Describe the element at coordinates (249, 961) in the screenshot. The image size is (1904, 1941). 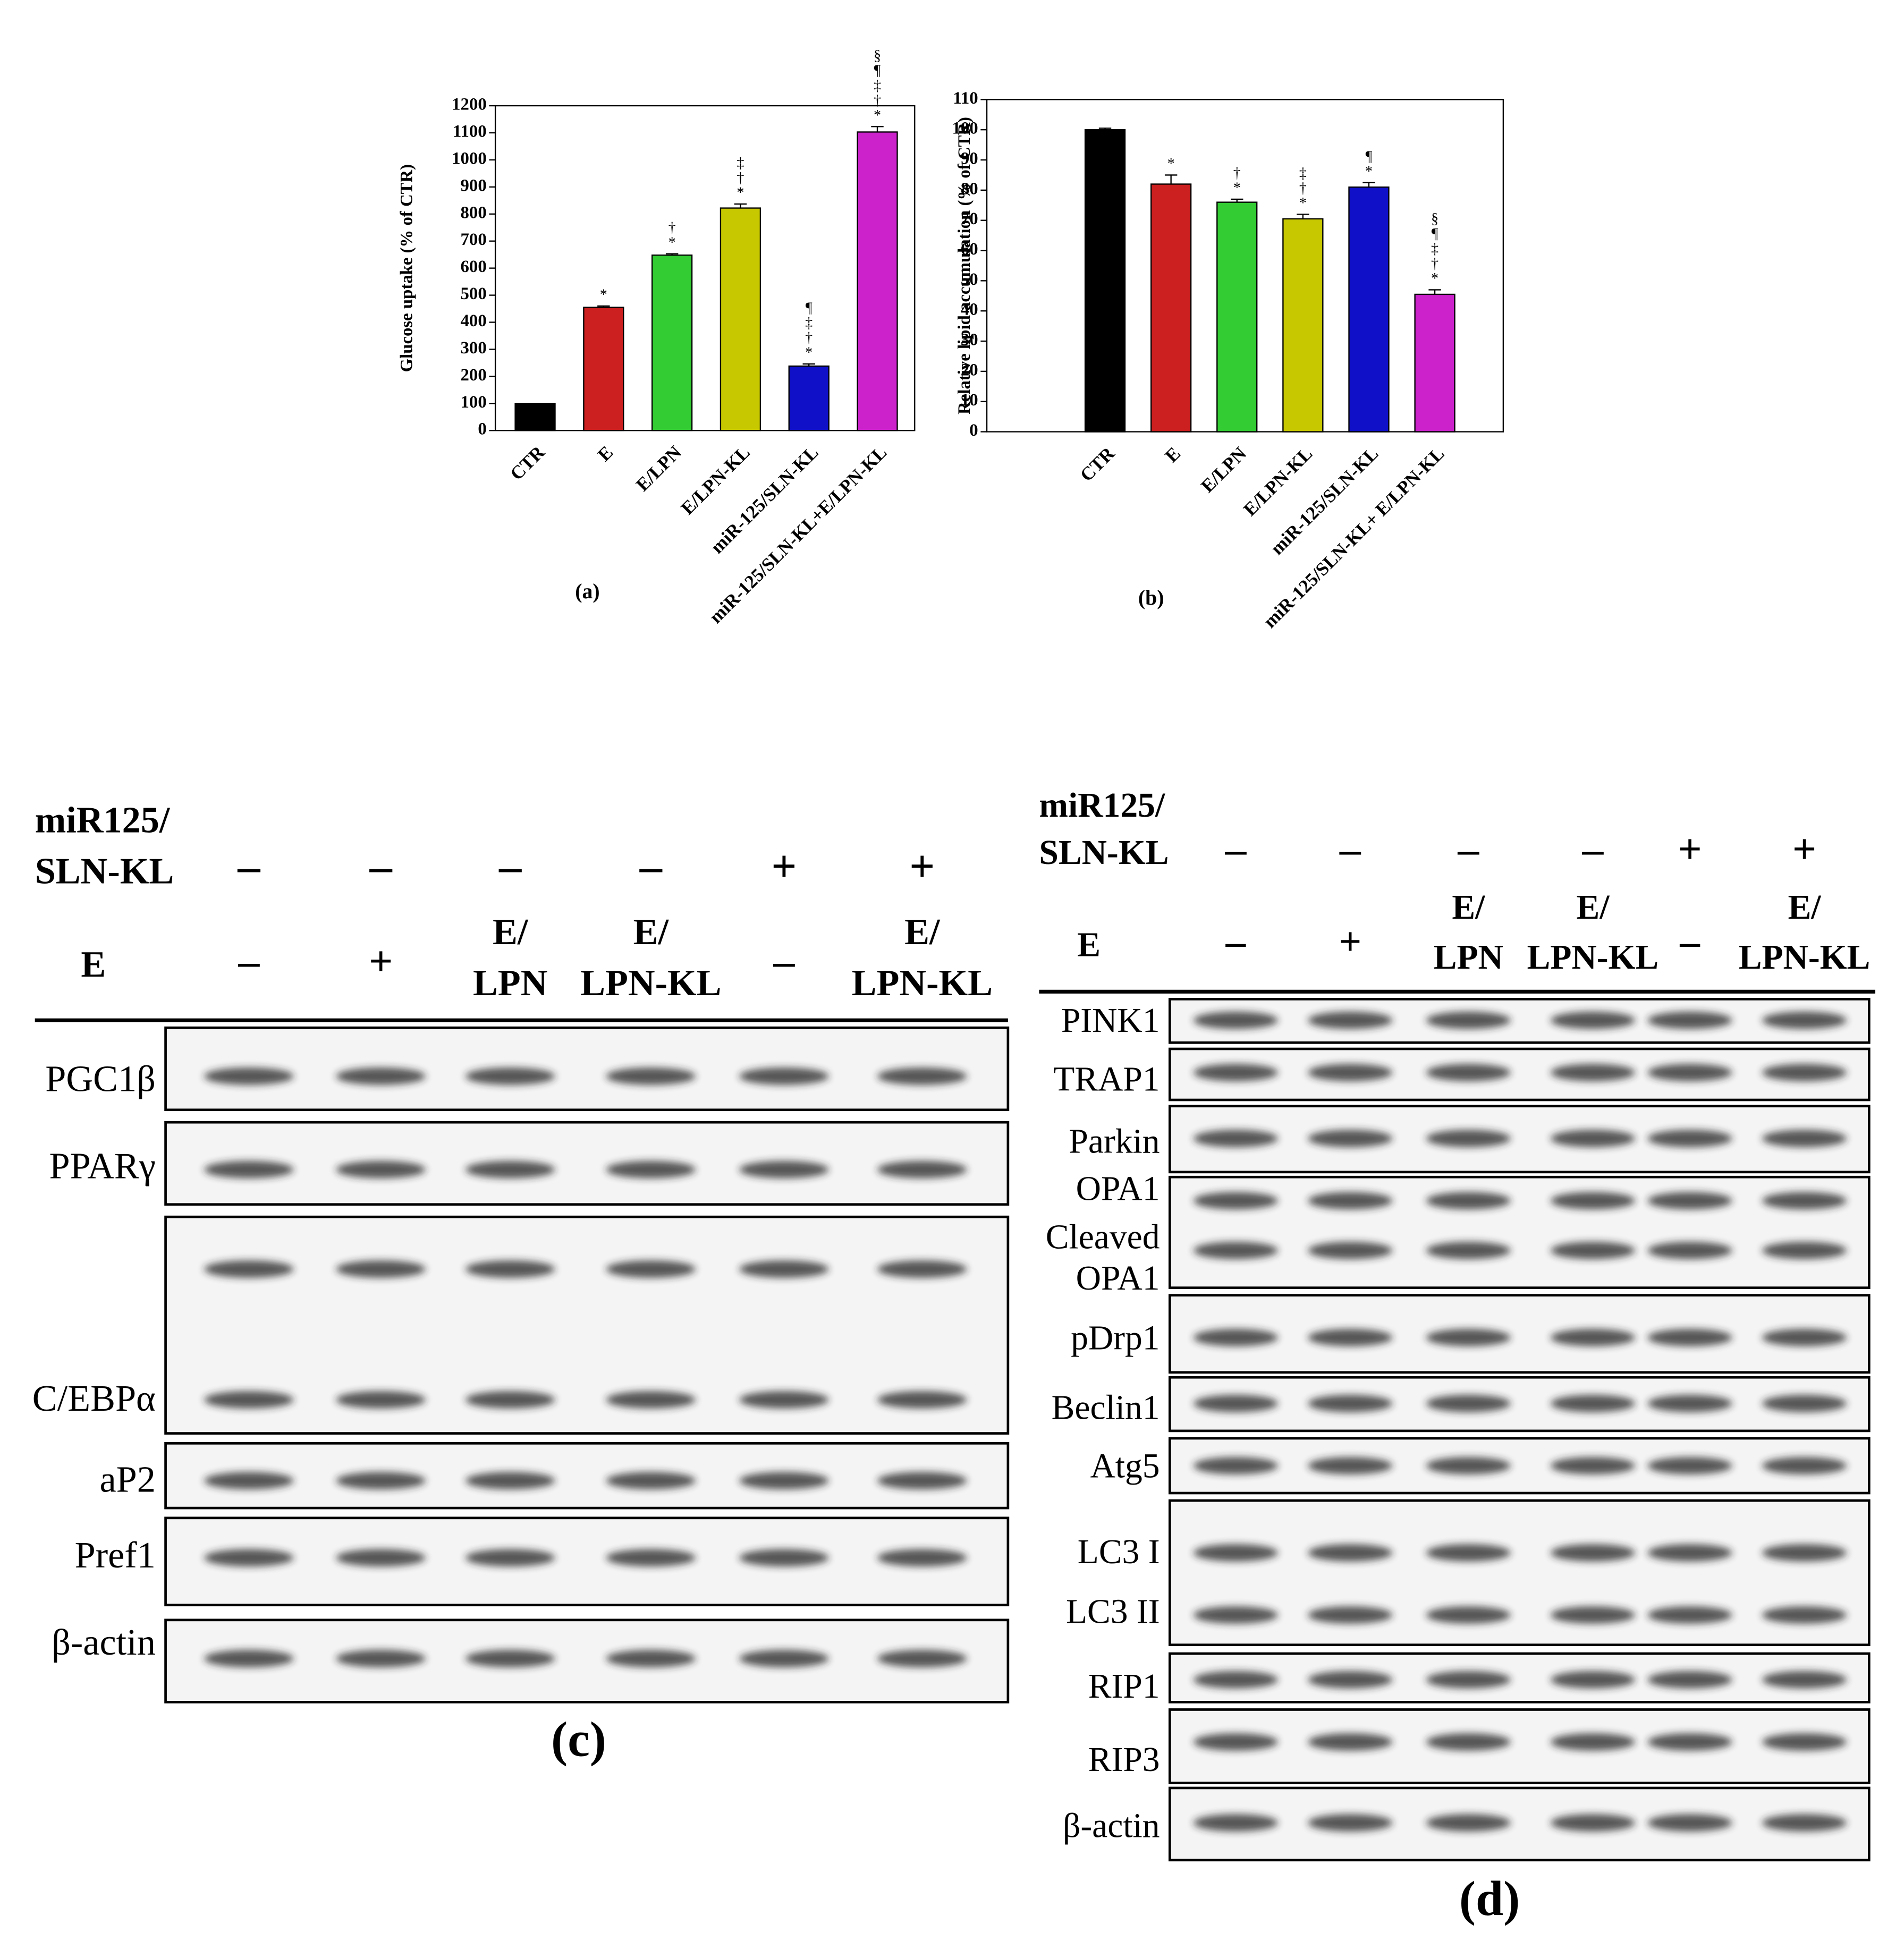
I see `lane-treatment: –` at that location.